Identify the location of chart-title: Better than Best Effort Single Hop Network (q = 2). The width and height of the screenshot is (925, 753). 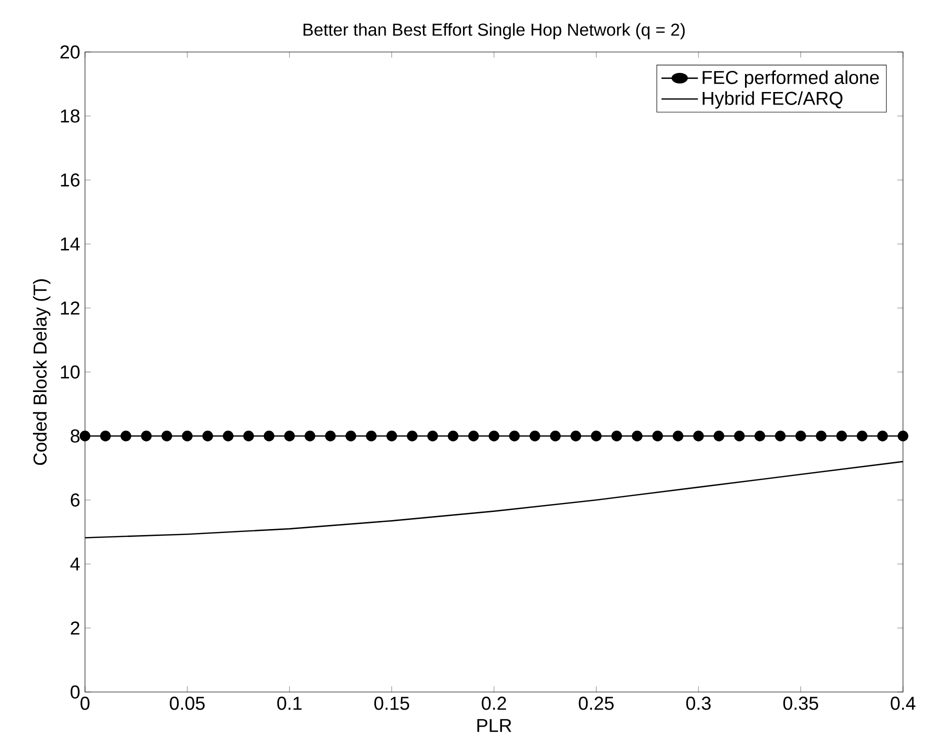
(494, 31).